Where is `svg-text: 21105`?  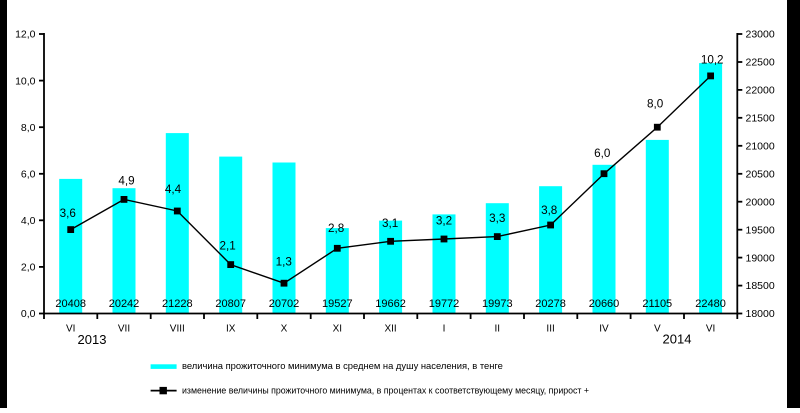 svg-text: 21105 is located at coordinates (657, 304).